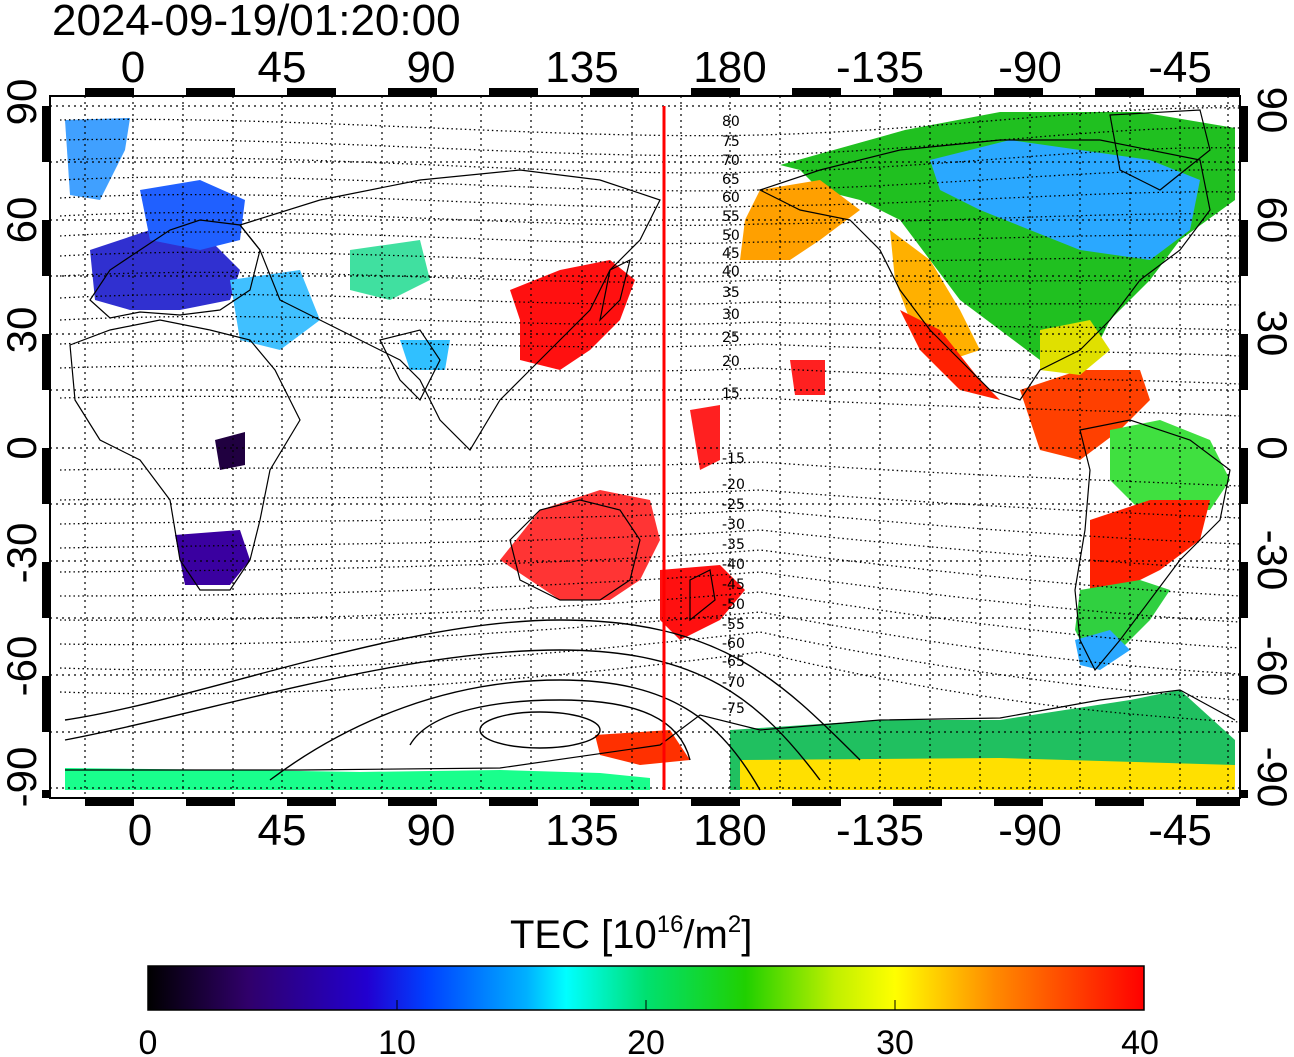  Describe the element at coordinates (649, 984) in the screenshot. I see `colorbar: TEC [1016/m2] 0 10 20 30 40` at that location.